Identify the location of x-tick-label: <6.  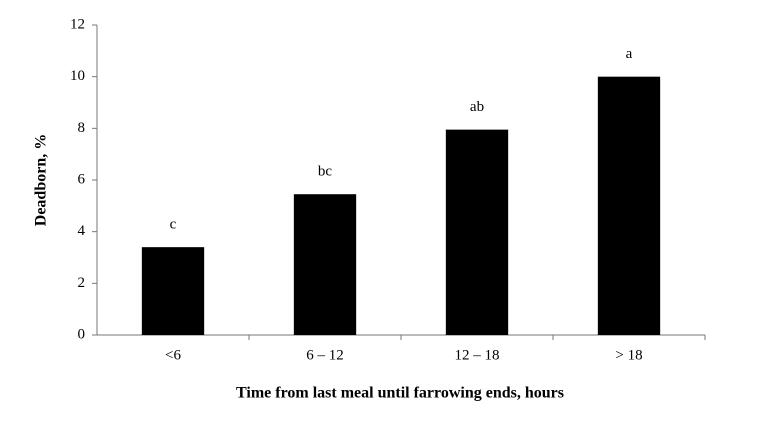
(173, 355).